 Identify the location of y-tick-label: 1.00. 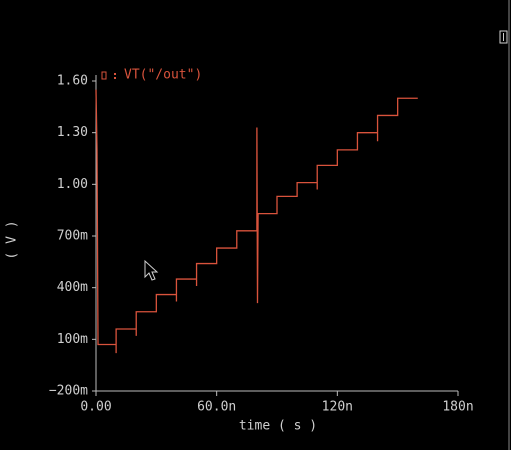
(72, 184).